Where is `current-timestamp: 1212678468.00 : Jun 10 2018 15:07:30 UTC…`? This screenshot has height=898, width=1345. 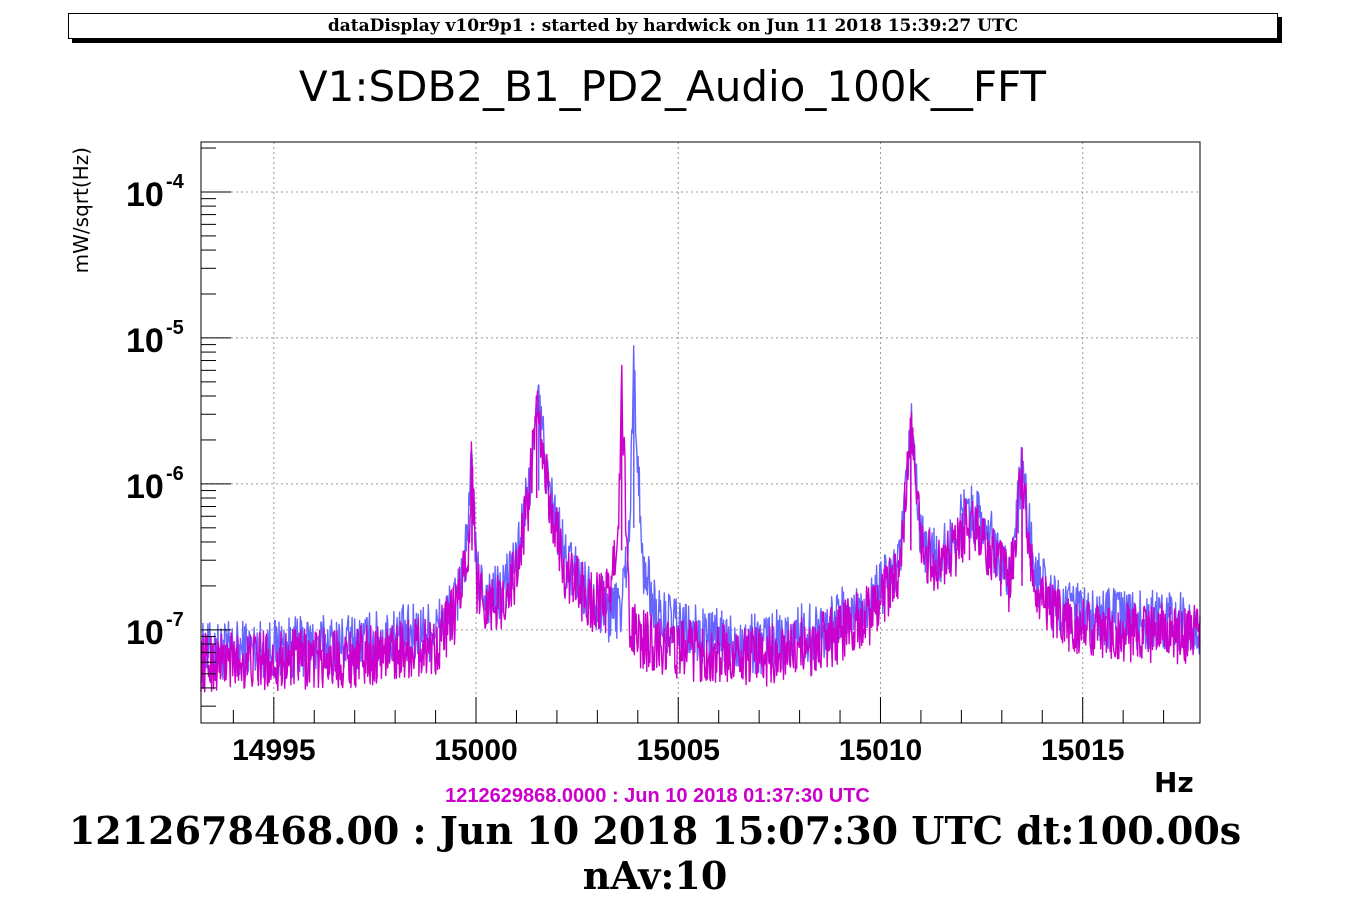 current-timestamp: 1212678468.00 : Jun 10 2018 15:07:30 UTC… is located at coordinates (655, 853).